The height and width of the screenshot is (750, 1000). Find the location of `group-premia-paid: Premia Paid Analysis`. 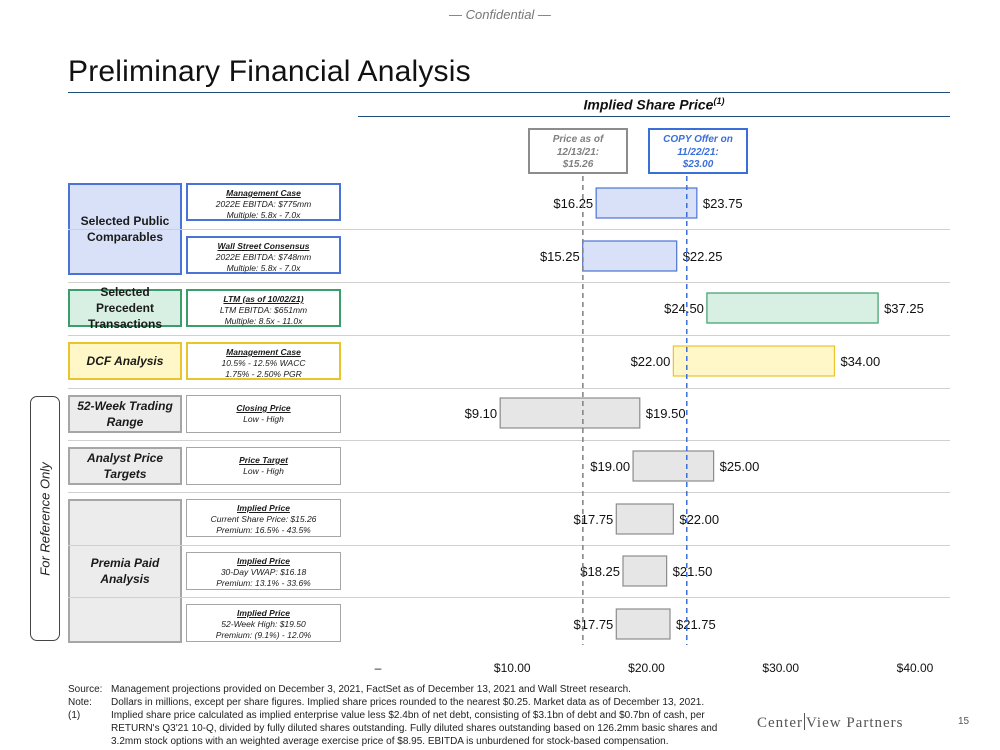

group-premia-paid: Premia Paid Analysis is located at coordinates (125, 571).